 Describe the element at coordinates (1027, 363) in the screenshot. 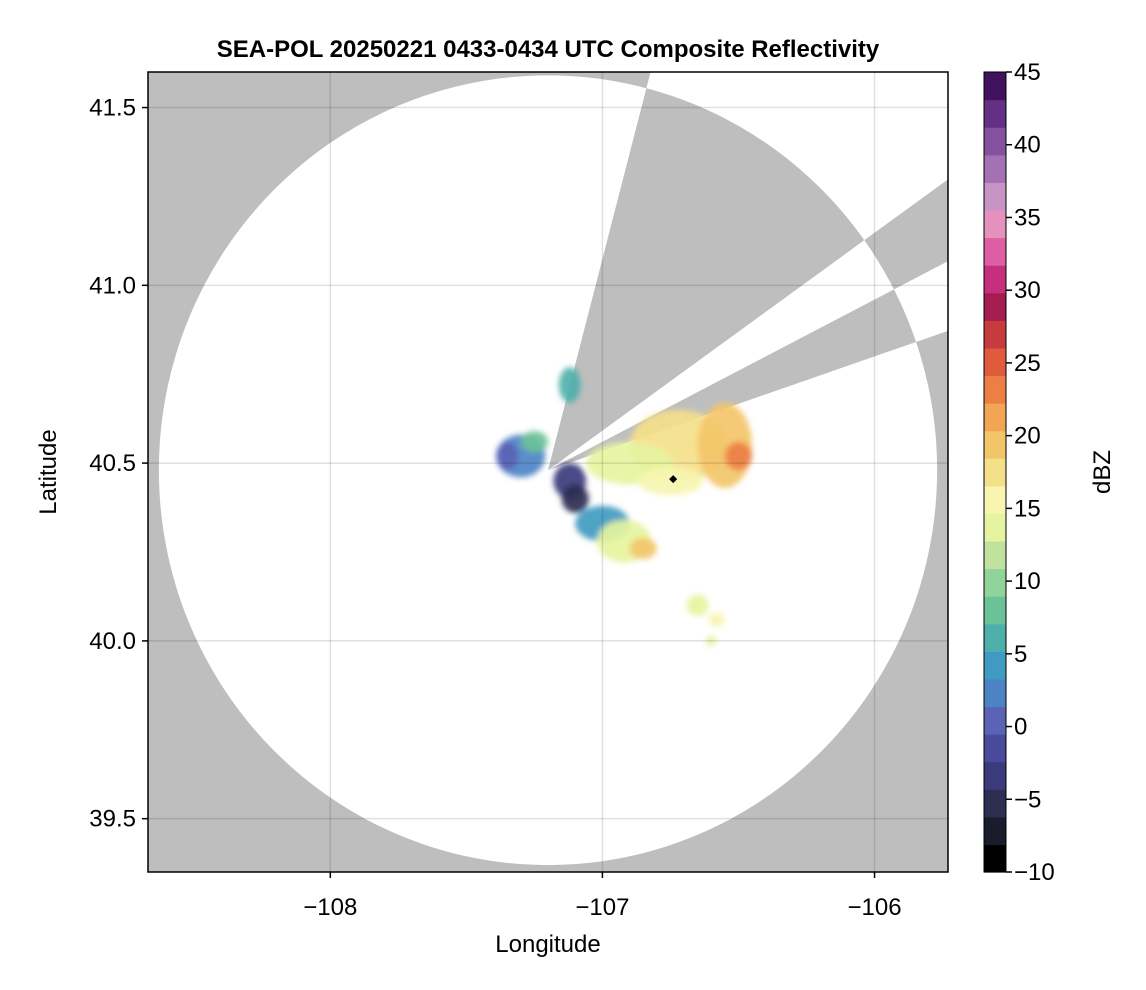

I see `colorbar-tick-label: 25` at that location.